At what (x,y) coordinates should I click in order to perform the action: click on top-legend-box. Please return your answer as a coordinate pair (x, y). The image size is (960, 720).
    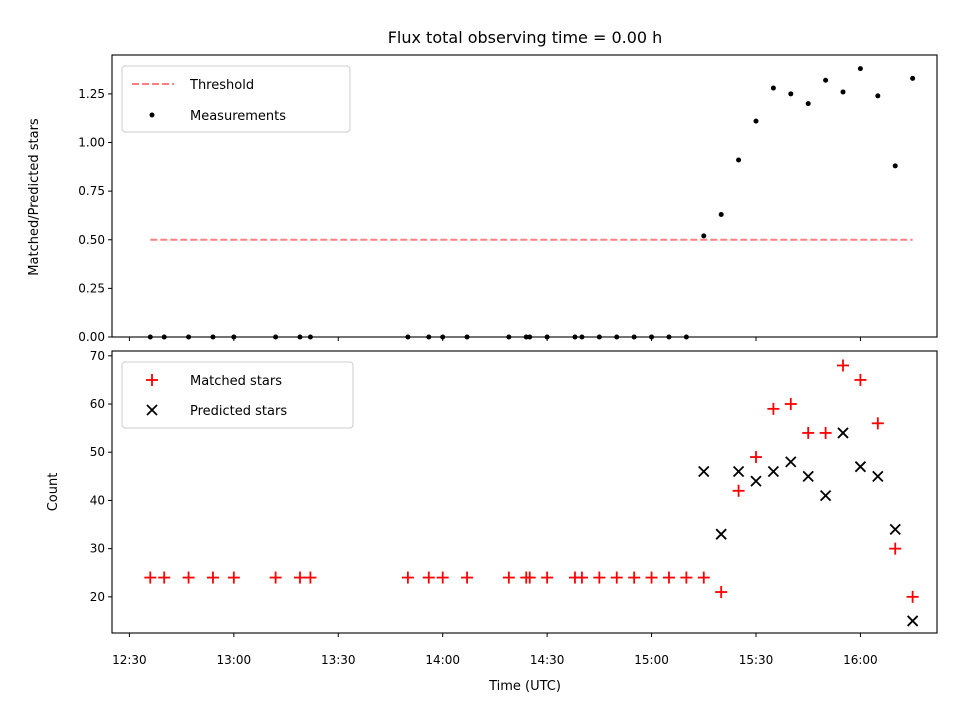
    Looking at the image, I should click on (236, 99).